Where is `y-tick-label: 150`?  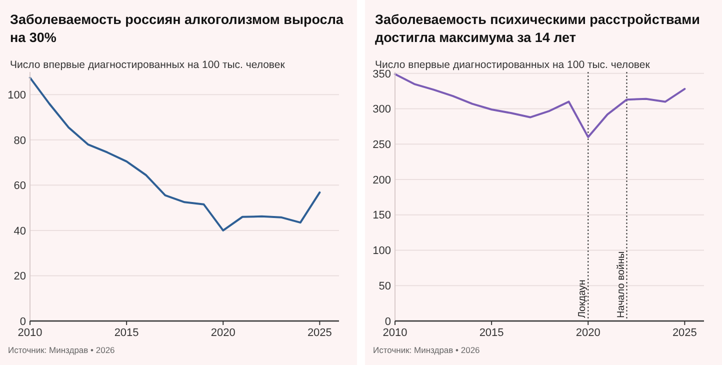 y-tick-label: 150 is located at coordinates (381, 216).